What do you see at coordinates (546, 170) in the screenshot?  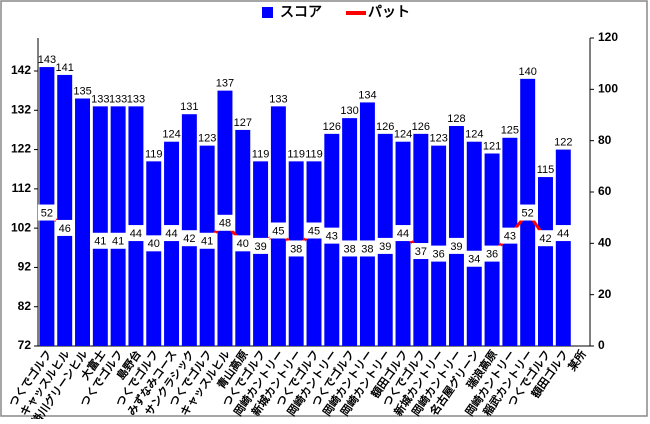 I see `bar-value-label: 115` at bounding box center [546, 170].